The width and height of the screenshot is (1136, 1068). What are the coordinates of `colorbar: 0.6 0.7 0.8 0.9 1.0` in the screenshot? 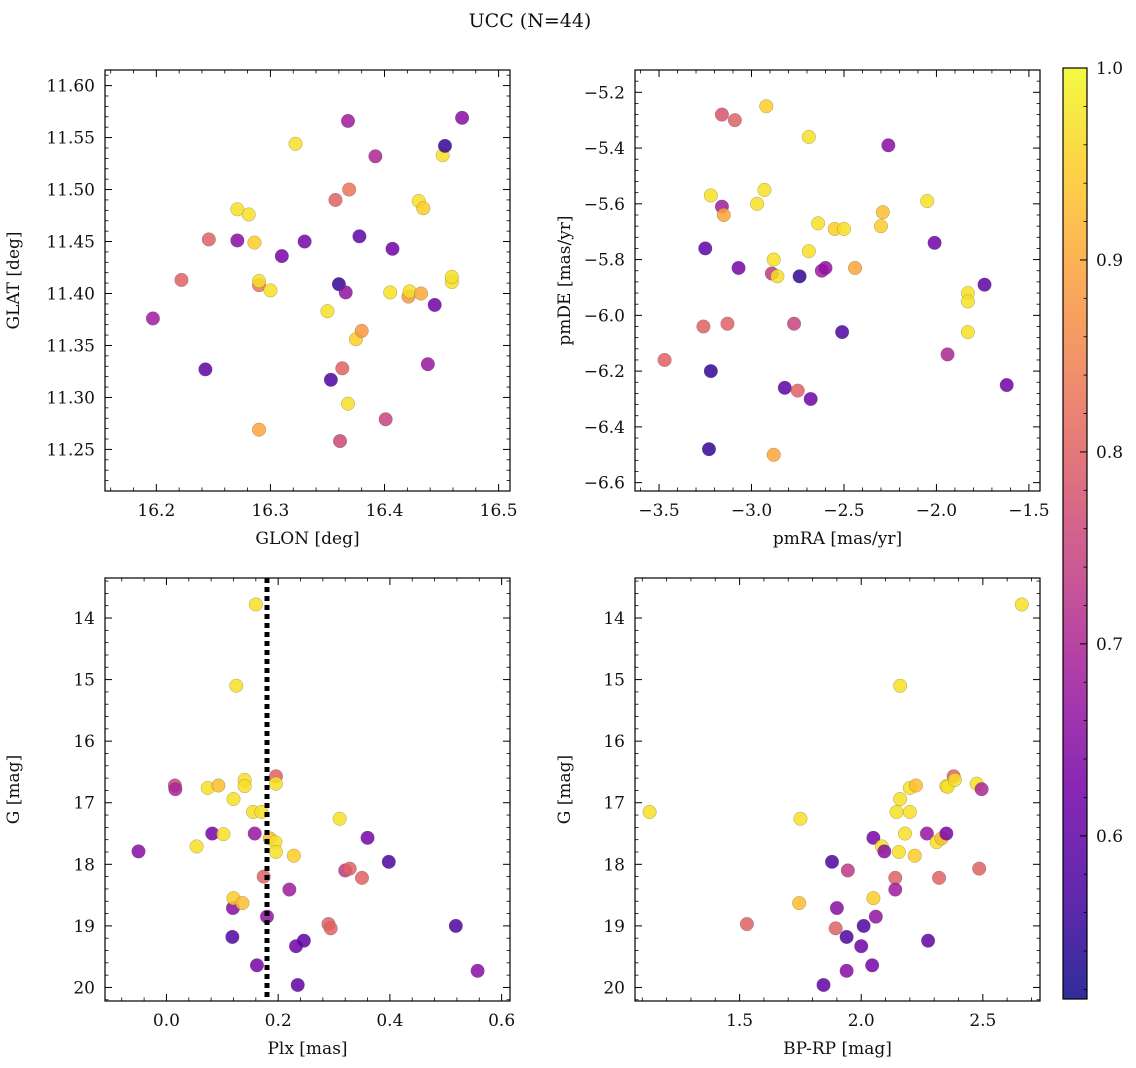 It's located at (1092, 529).